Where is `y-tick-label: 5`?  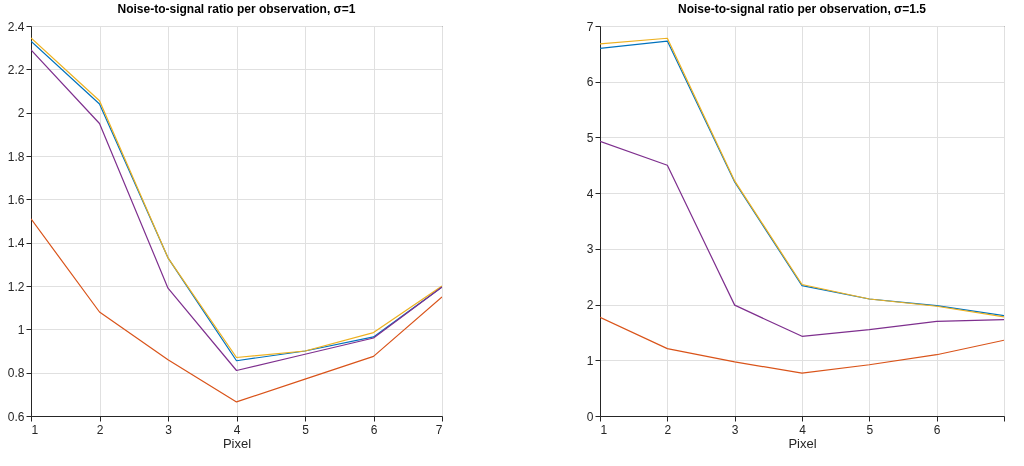
y-tick-label: 5 is located at coordinates (590, 137).